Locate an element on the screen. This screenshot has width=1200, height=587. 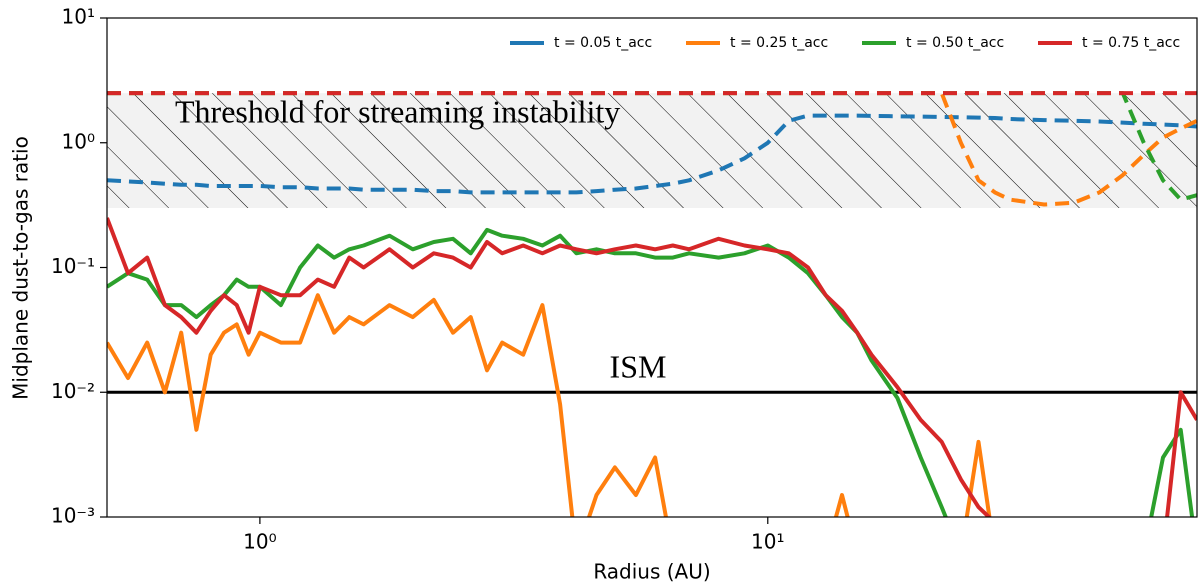
y-axis-label: Midplane dust-to-gas ratio is located at coordinates (21, 268).